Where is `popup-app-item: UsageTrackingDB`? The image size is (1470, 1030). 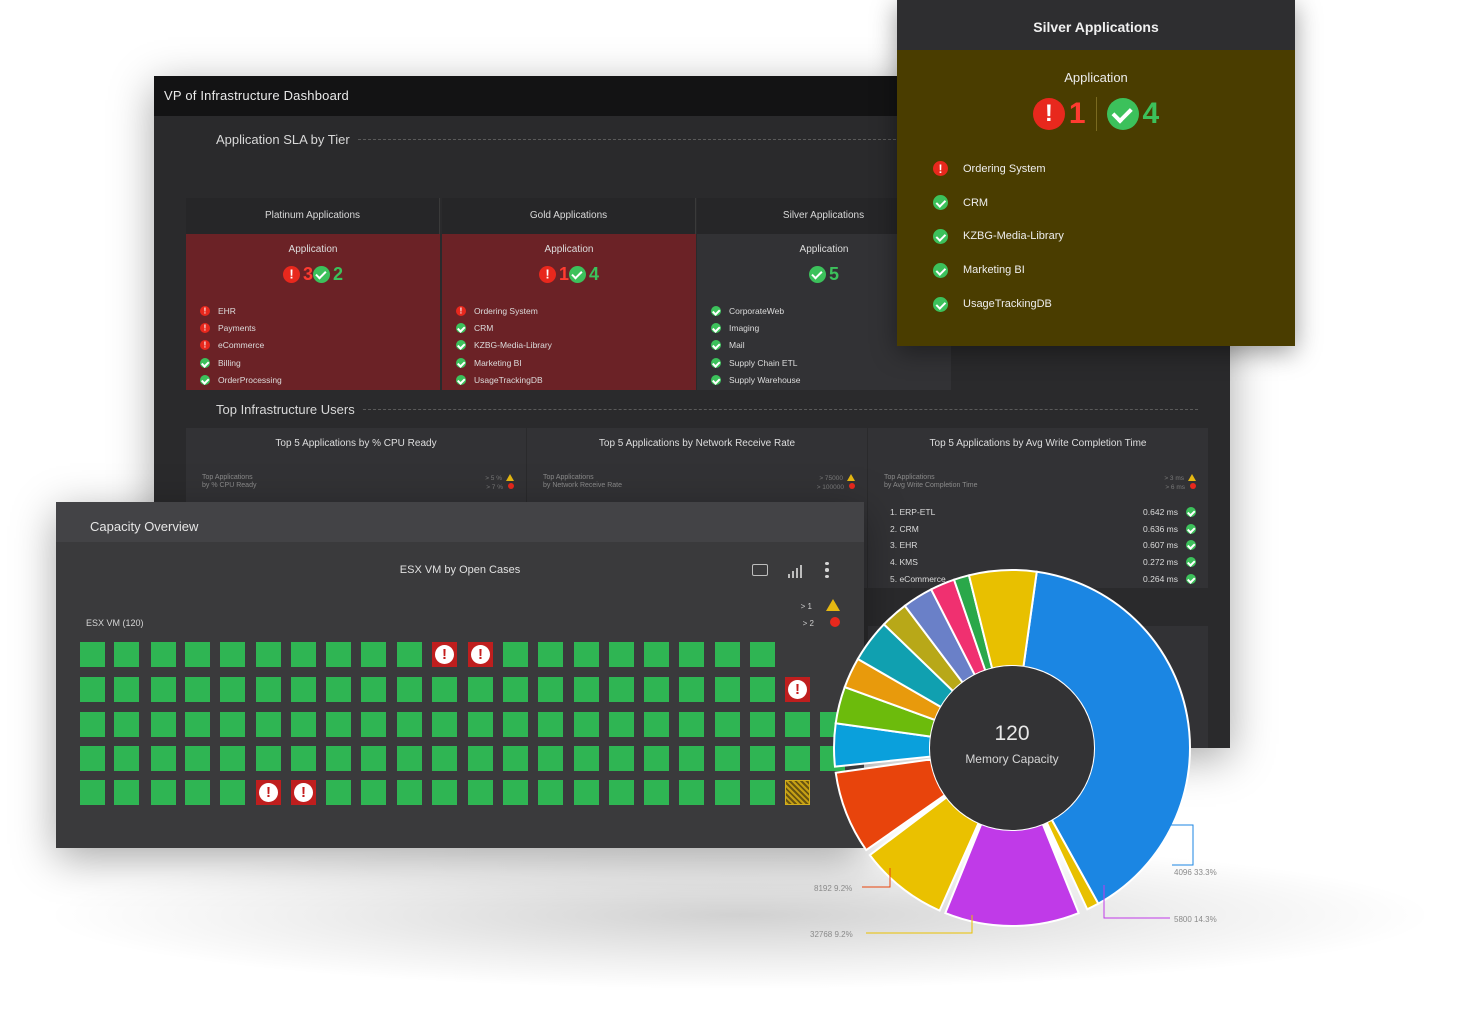 popup-app-item: UsageTrackingDB is located at coordinates (998, 304).